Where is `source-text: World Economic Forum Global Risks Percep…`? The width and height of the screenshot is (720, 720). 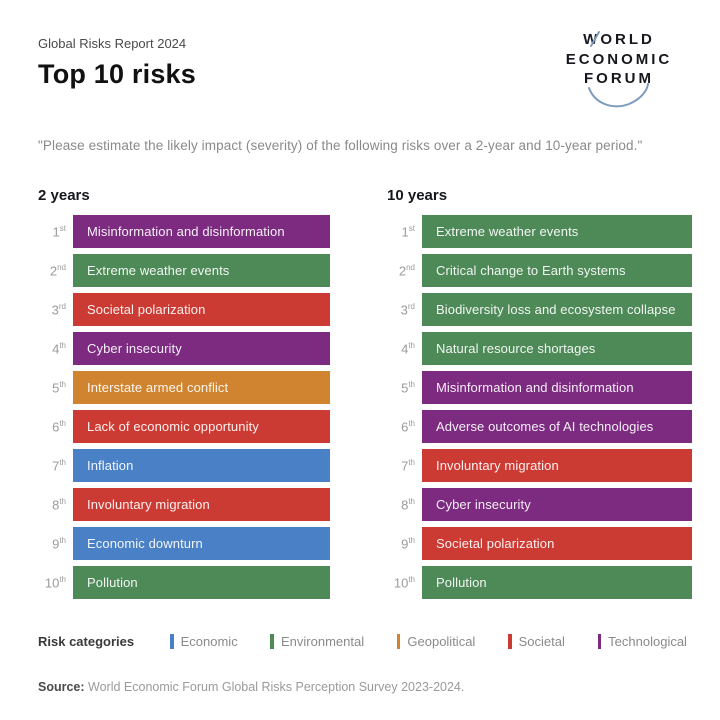 source-text: World Economic Forum Global Risks Percep… is located at coordinates (274, 687).